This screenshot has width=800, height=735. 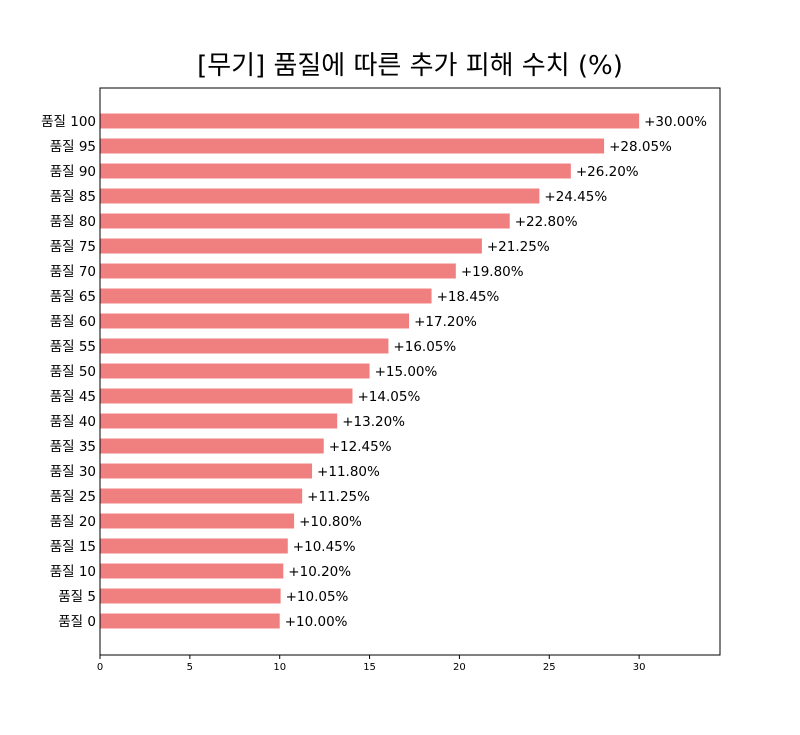 What do you see at coordinates (73, 572) in the screenshot?
I see `category-tick-label: 품질 10` at bounding box center [73, 572].